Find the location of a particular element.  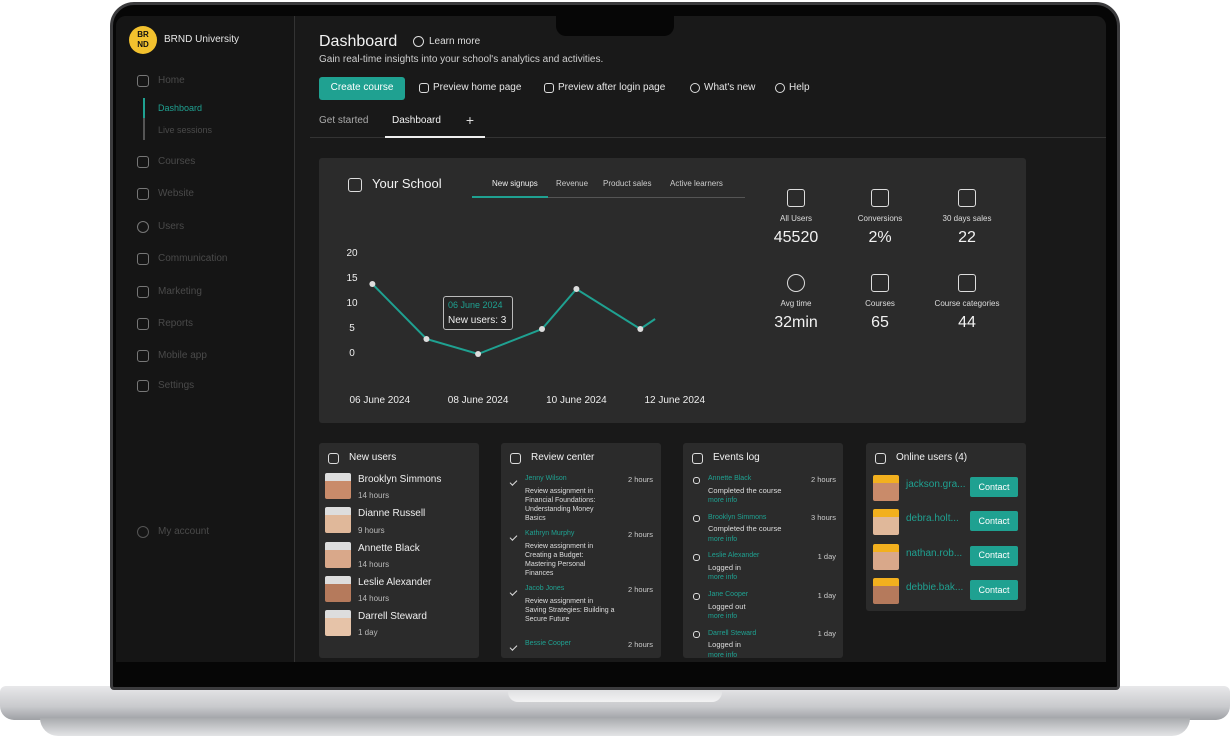

camera-notch is located at coordinates (615, 25).